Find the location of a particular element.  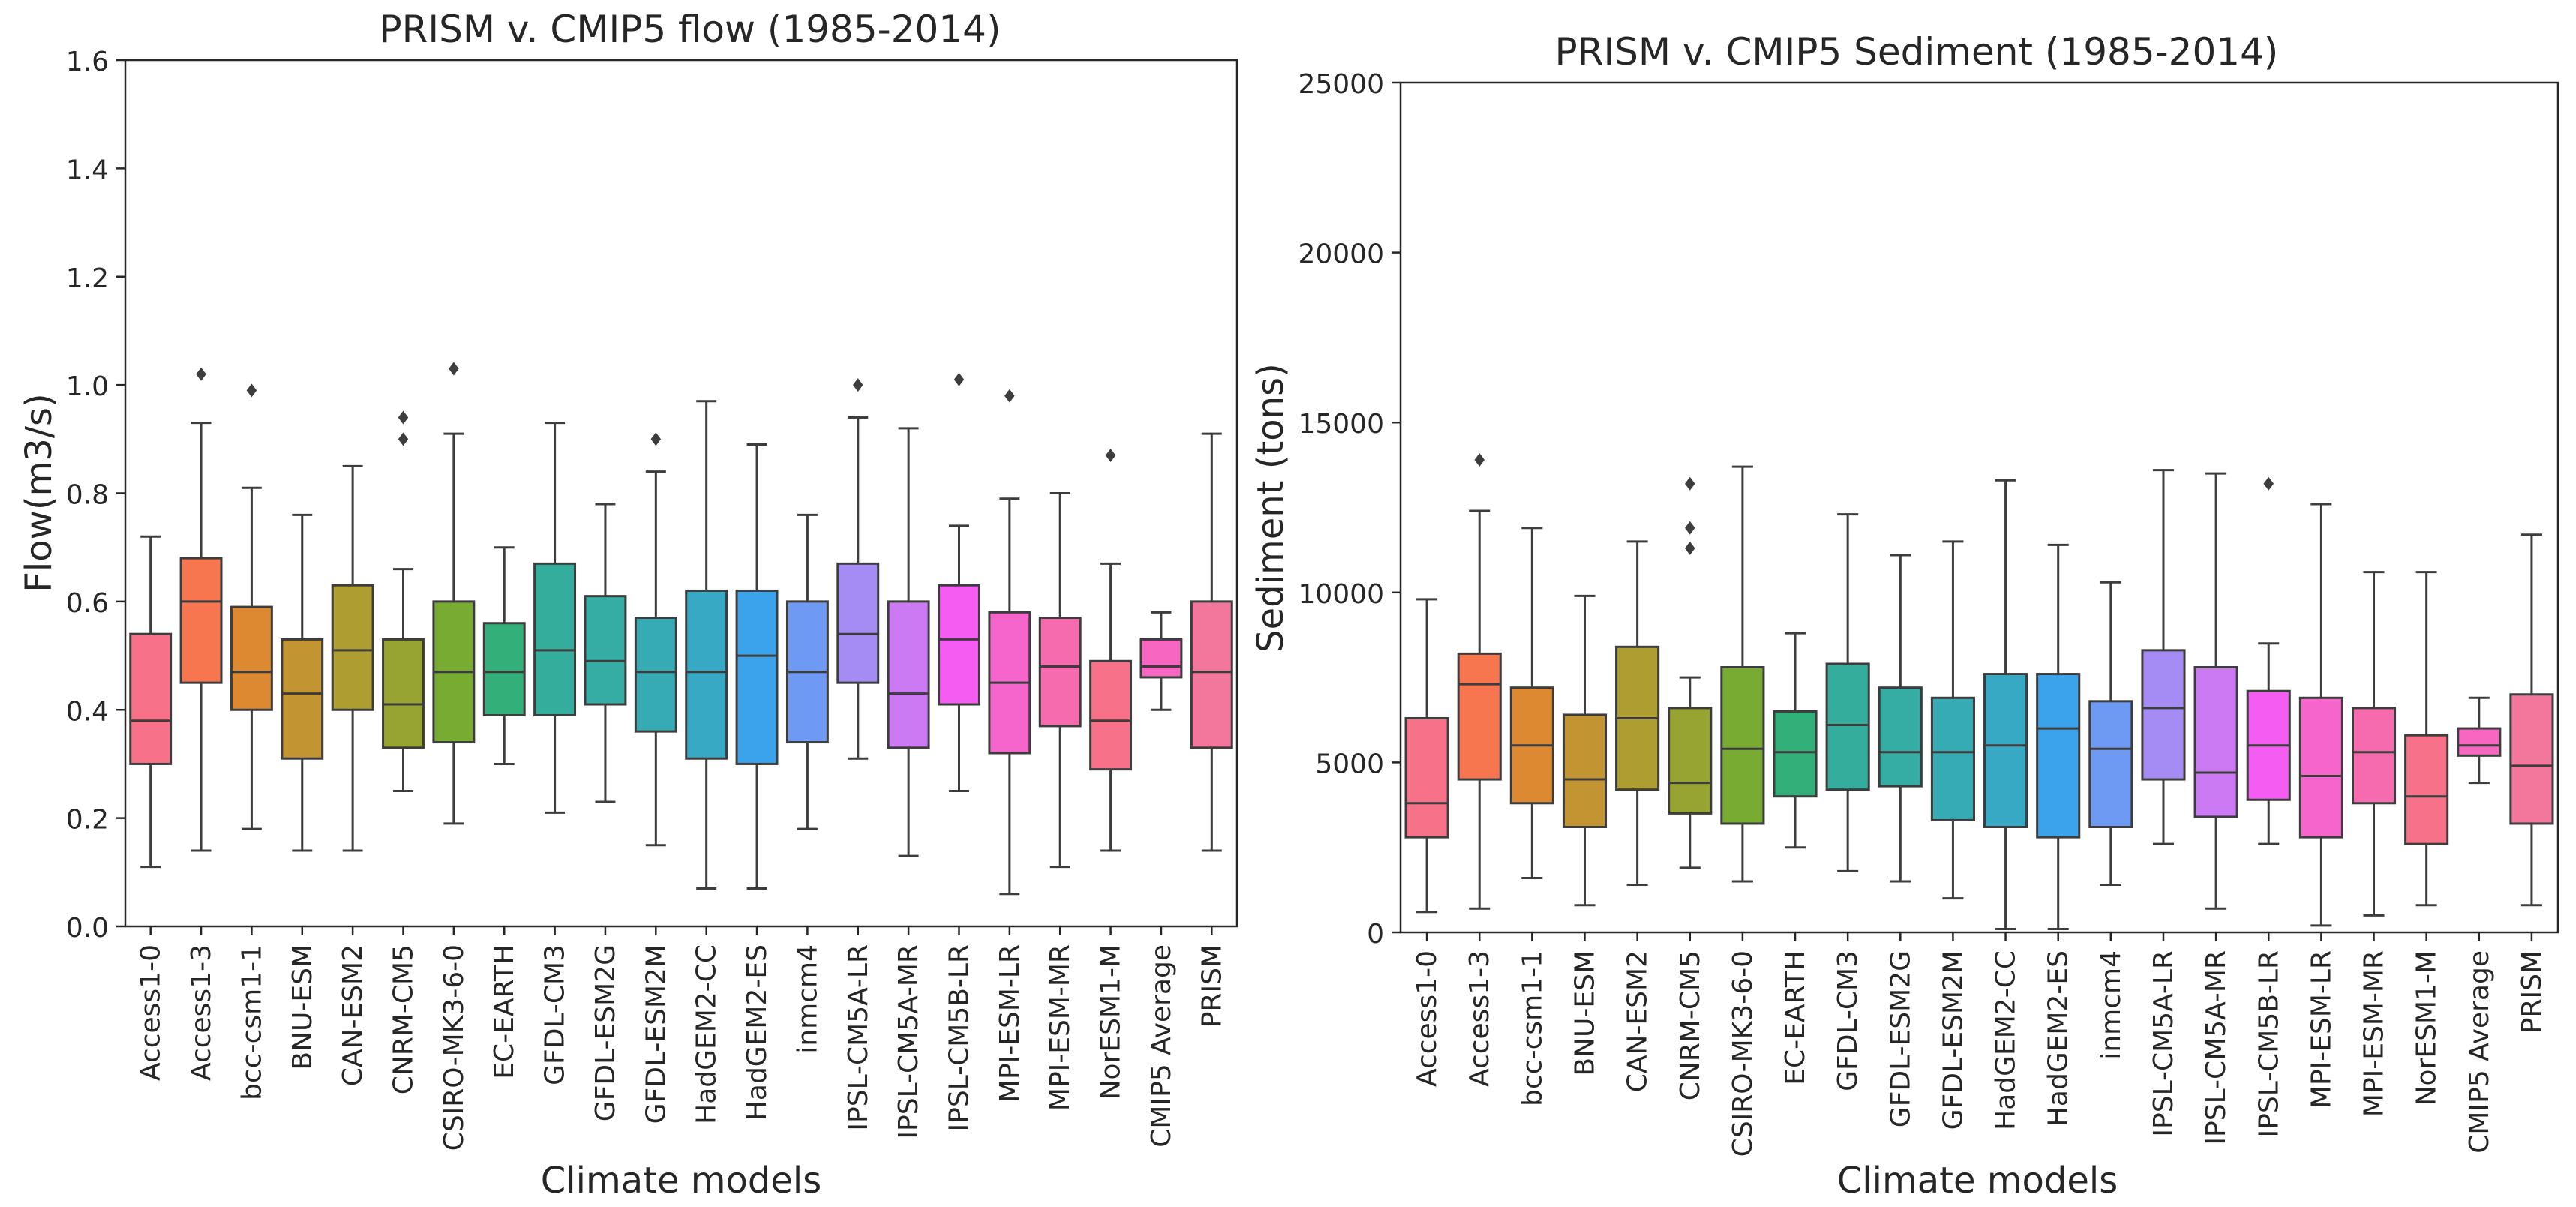

flow-x-tick-label: IPSL-CM5A-LR is located at coordinates (858, 1037).